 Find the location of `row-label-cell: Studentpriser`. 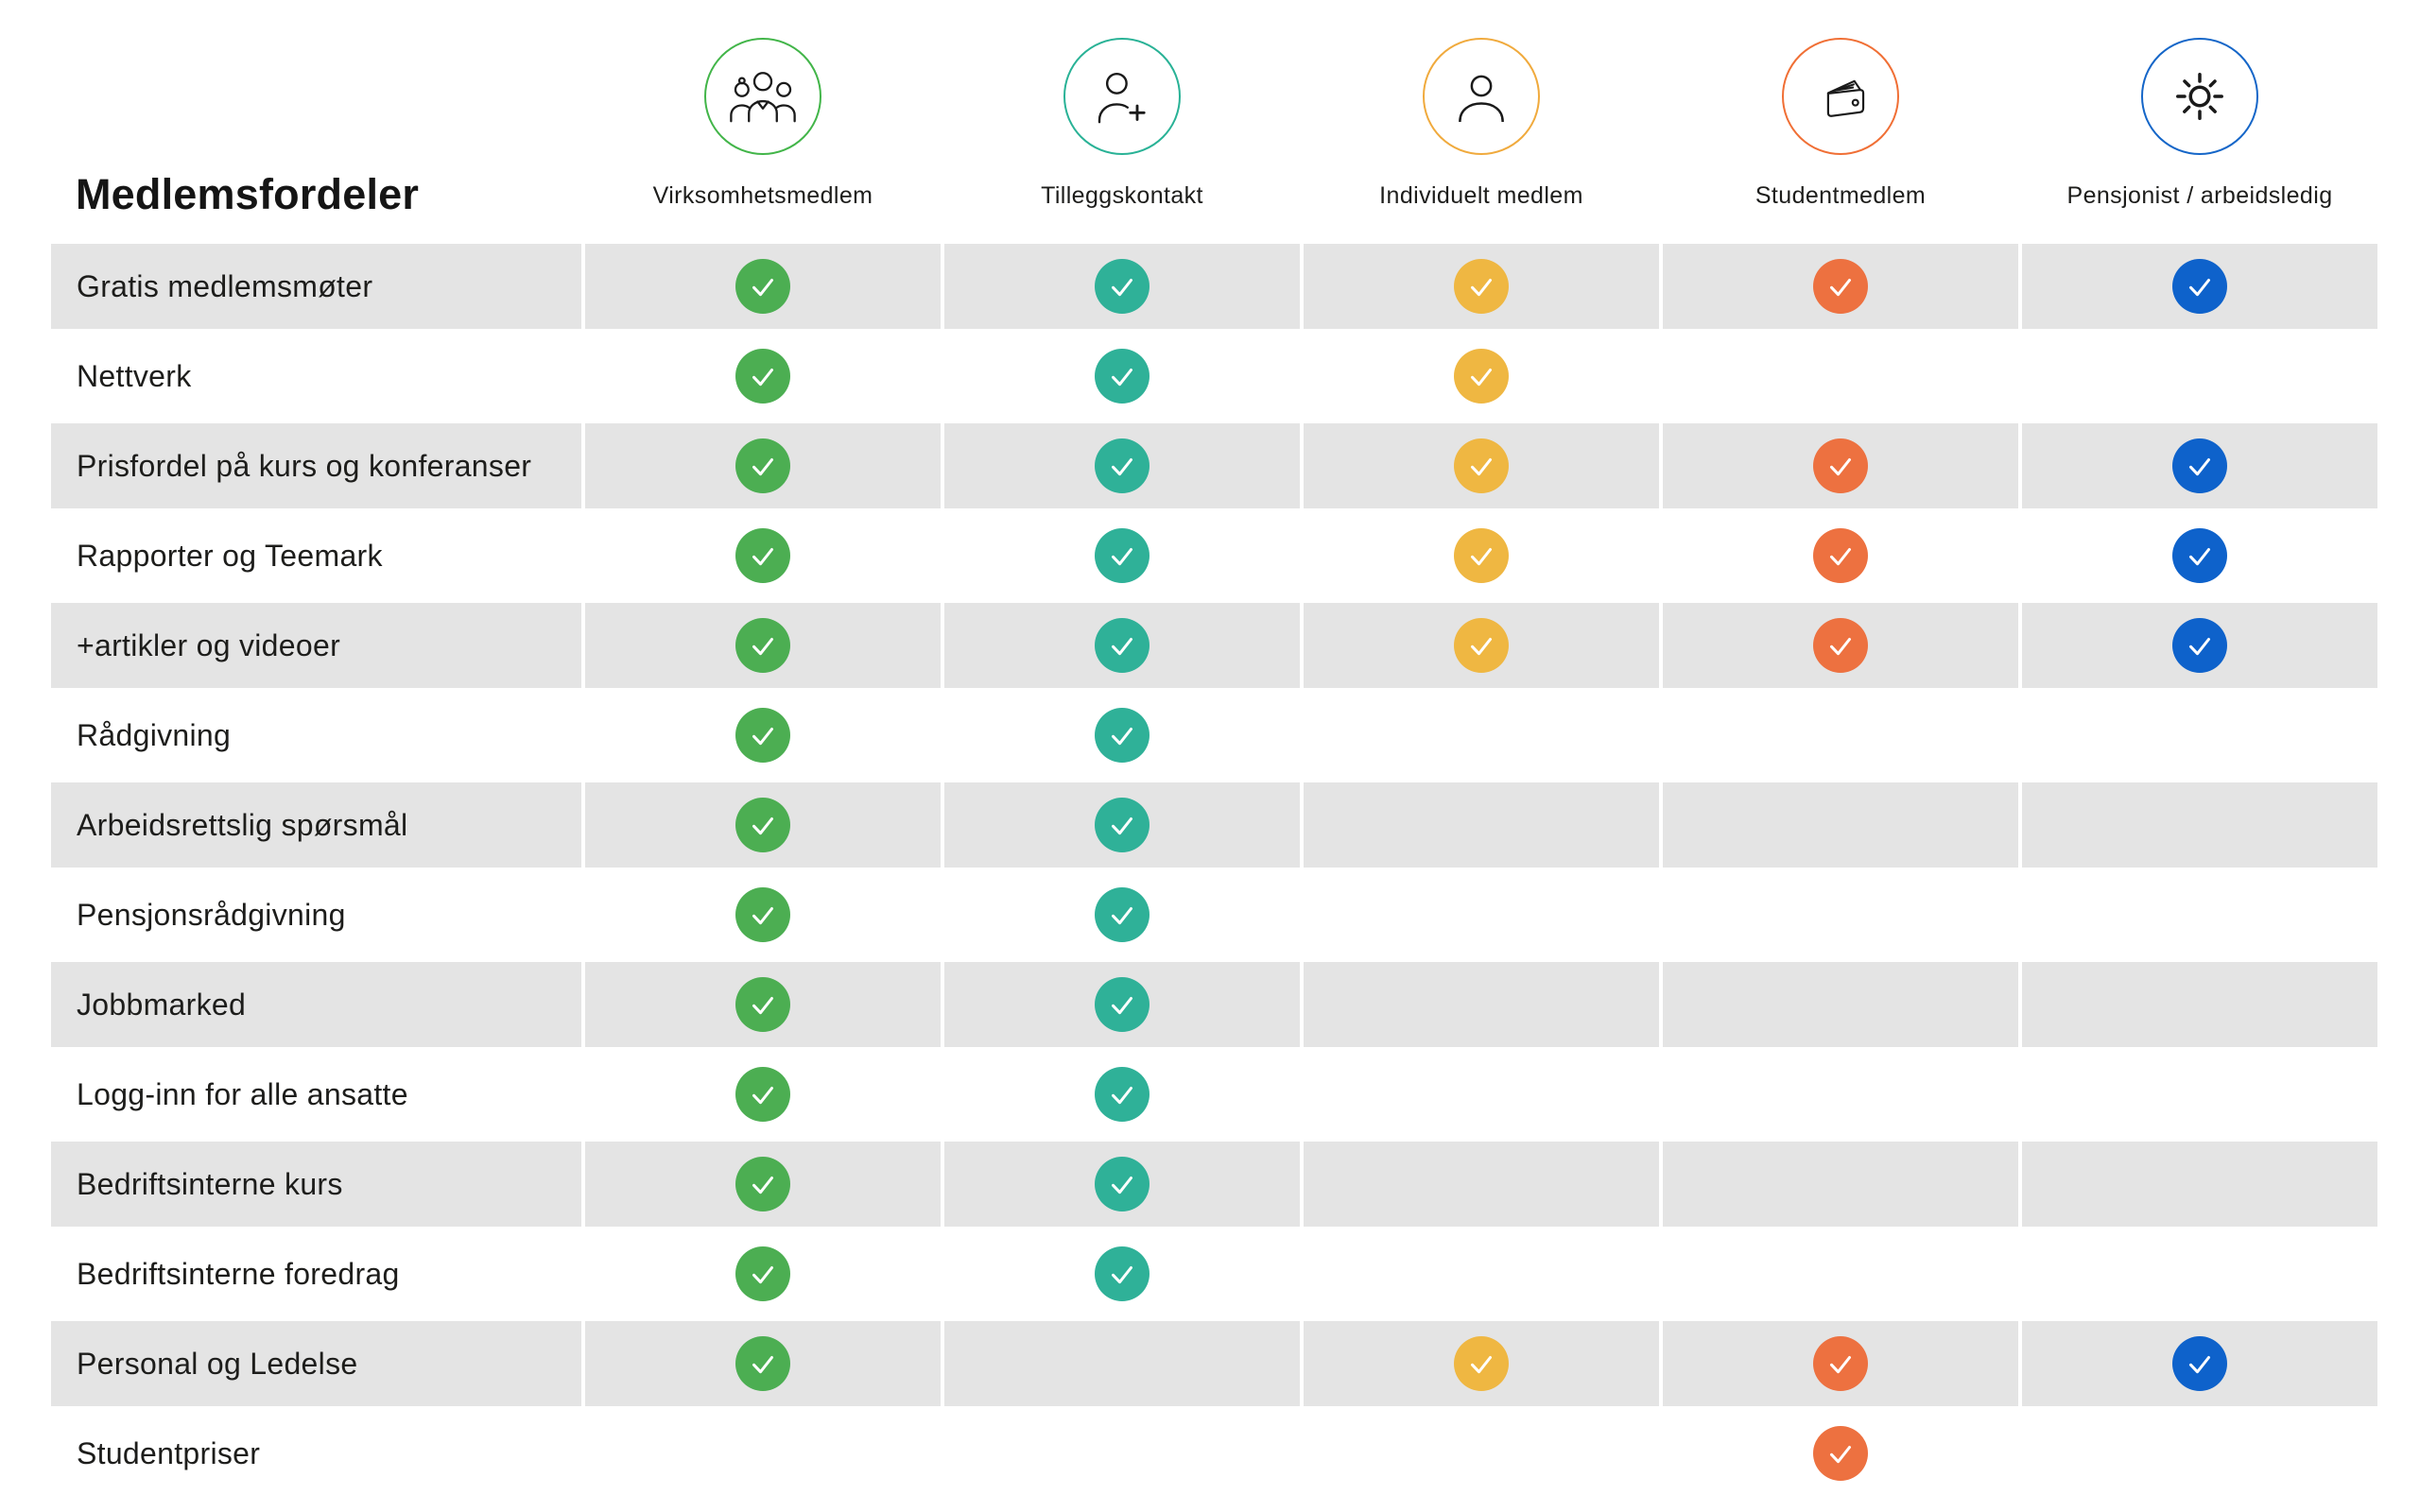

row-label-cell: Studentpriser is located at coordinates (316, 1453).